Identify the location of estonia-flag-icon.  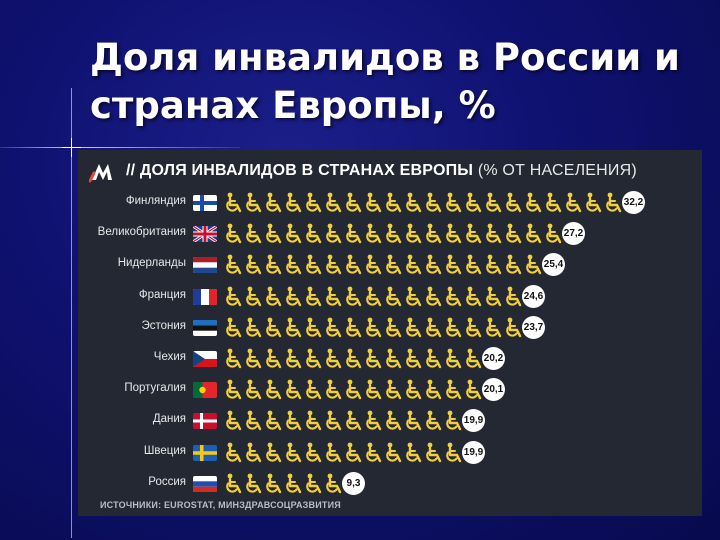
(205, 327).